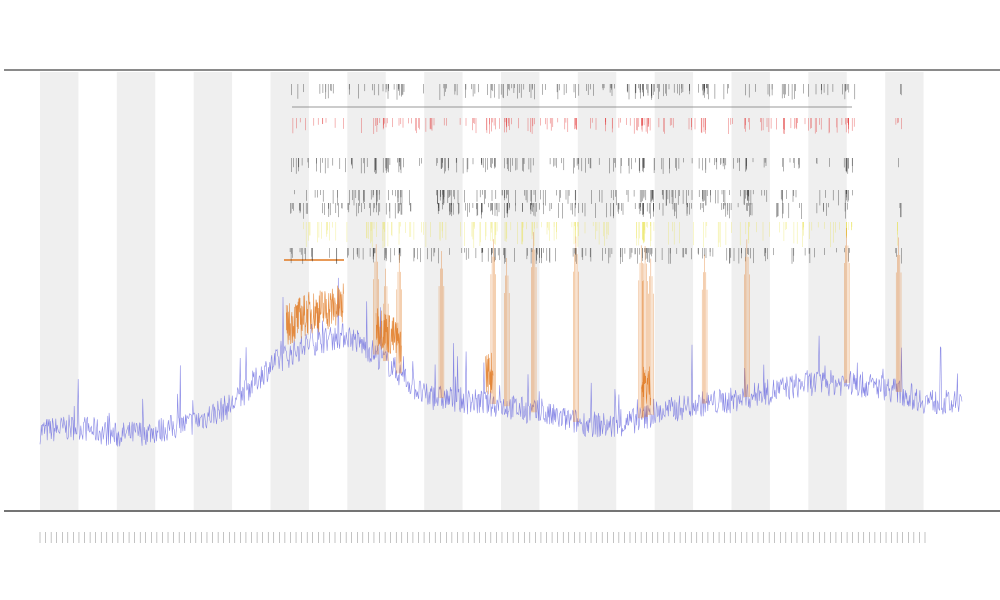 The width and height of the screenshot is (1000, 600). What do you see at coordinates (314, 314) in the screenshot?
I see `highlight-segment` at bounding box center [314, 314].